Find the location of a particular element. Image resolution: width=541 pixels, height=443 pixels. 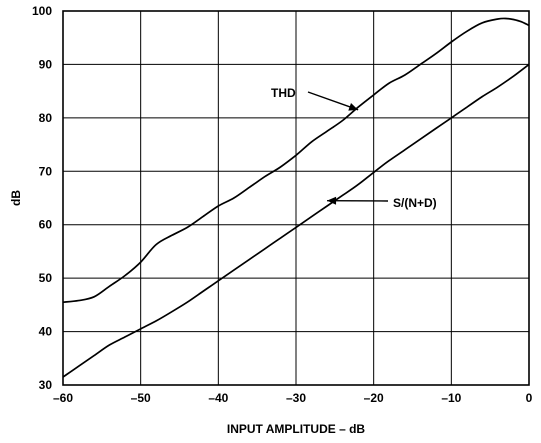

x-tick-label: –60 is located at coordinates (63, 398).